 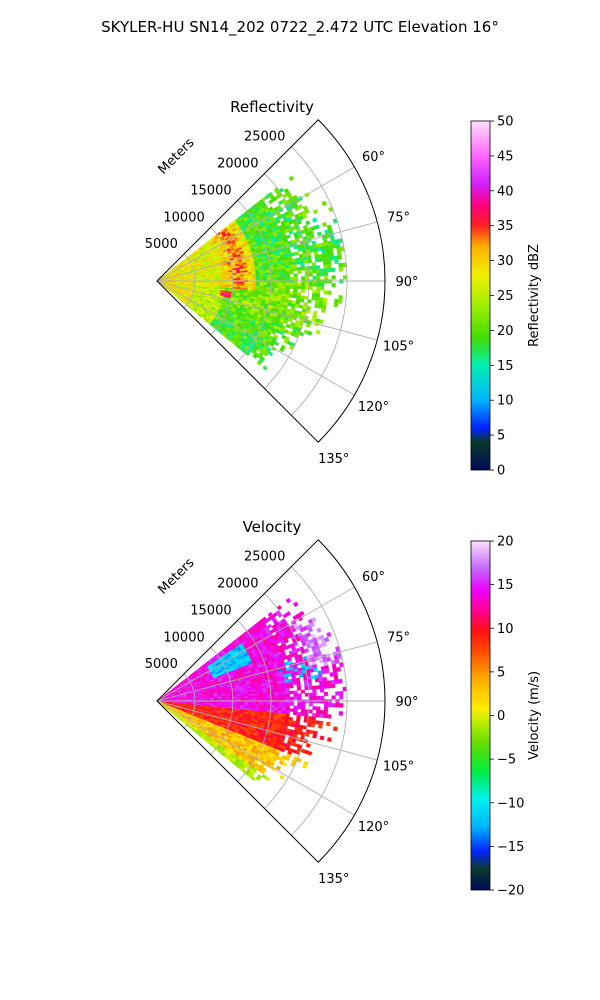 What do you see at coordinates (183, 217) in the screenshot?
I see `radial-tick-label: 10000` at bounding box center [183, 217].